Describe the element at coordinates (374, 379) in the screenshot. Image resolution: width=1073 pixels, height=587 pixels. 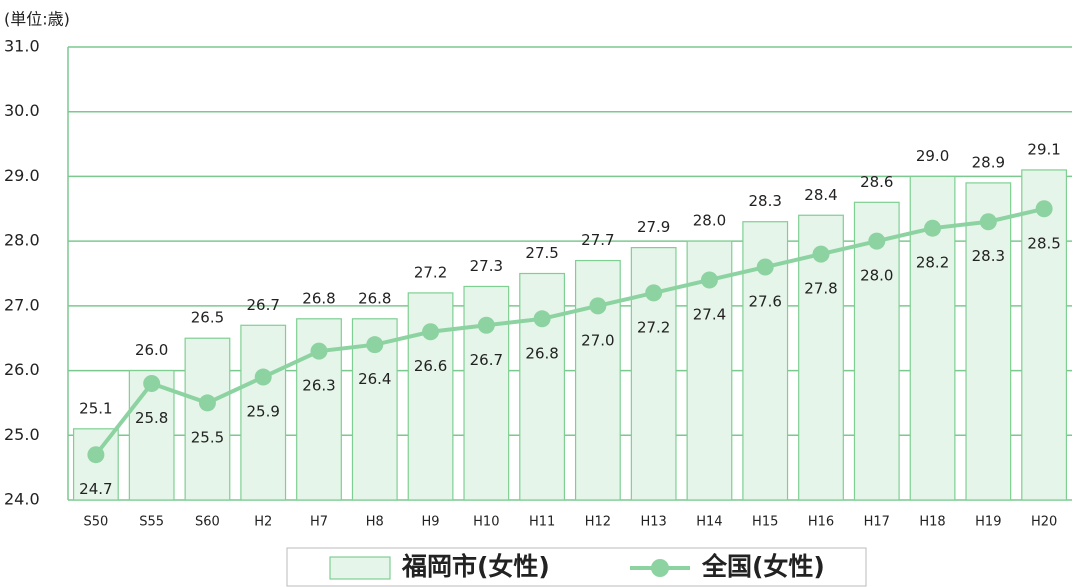
I see `line-value-label: 26.4` at that location.